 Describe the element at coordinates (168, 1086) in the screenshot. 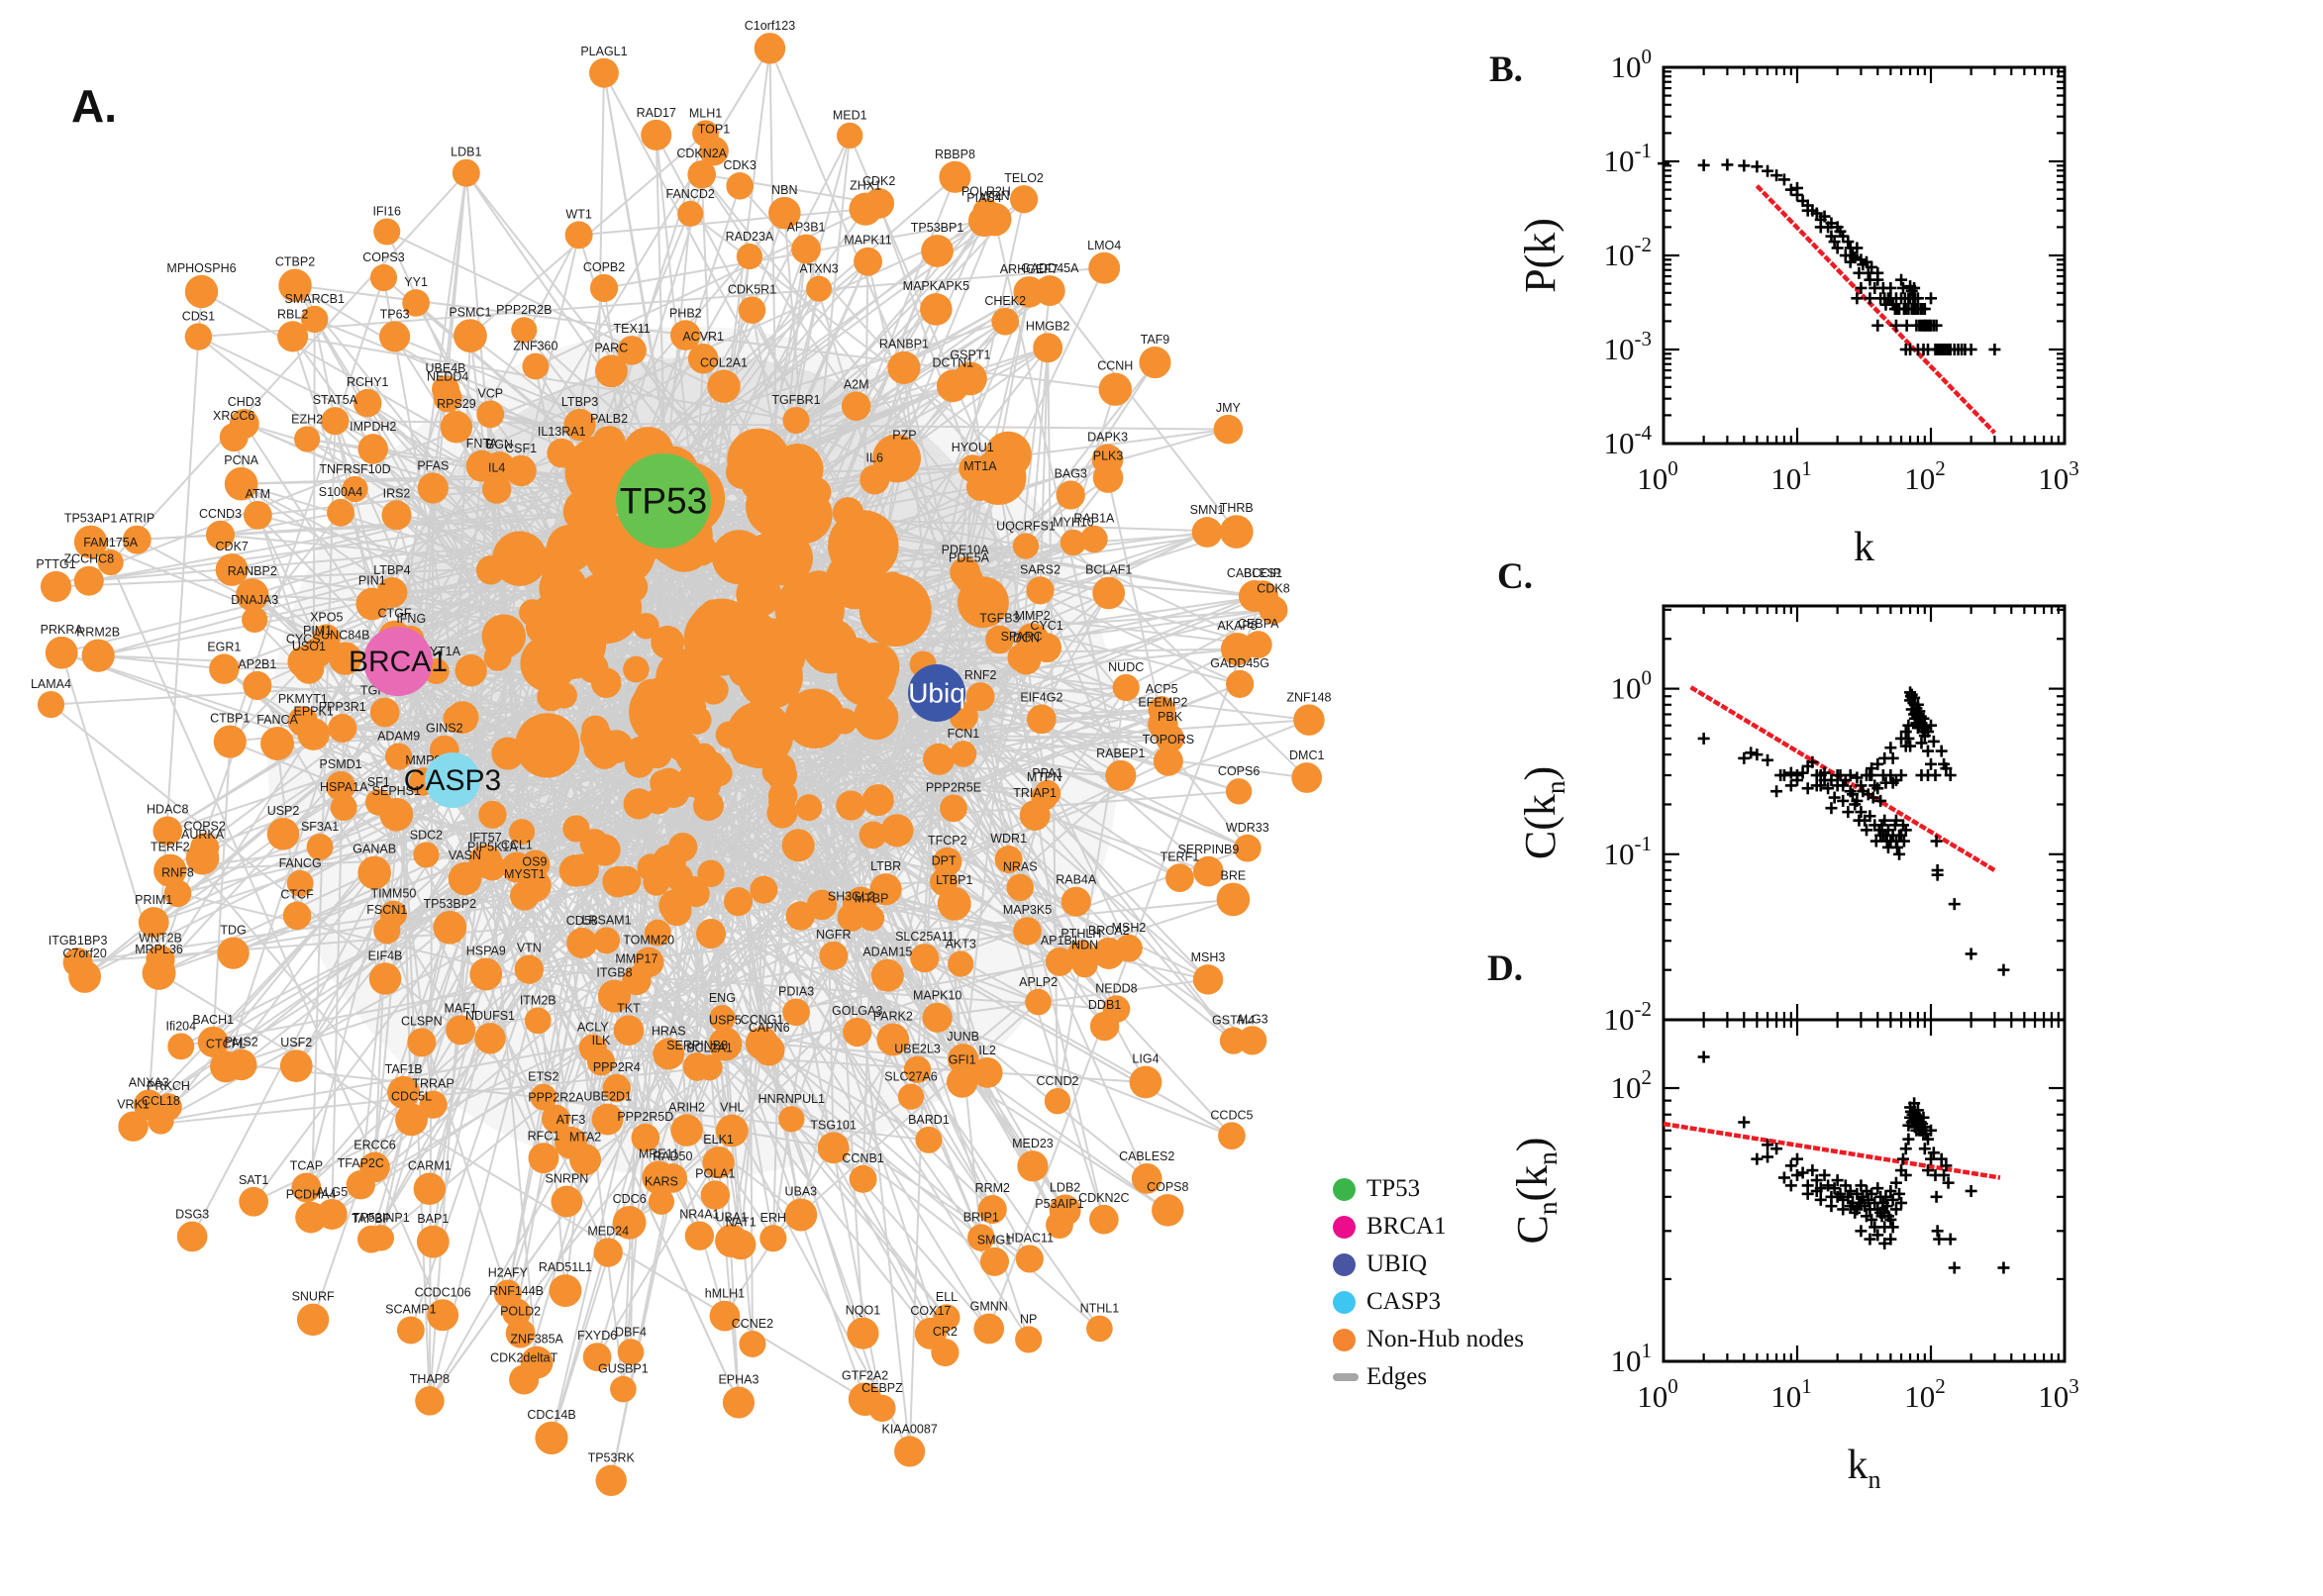

I see `svg-text: PRKCH` at that location.